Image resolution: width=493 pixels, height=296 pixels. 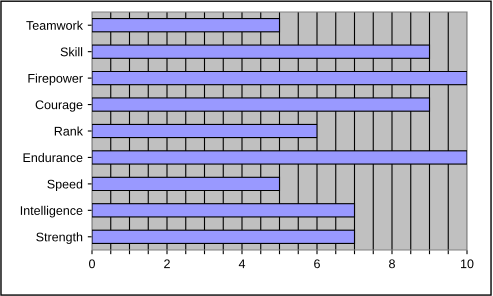 I want to click on x-tick-label: 0, so click(x=92, y=263).